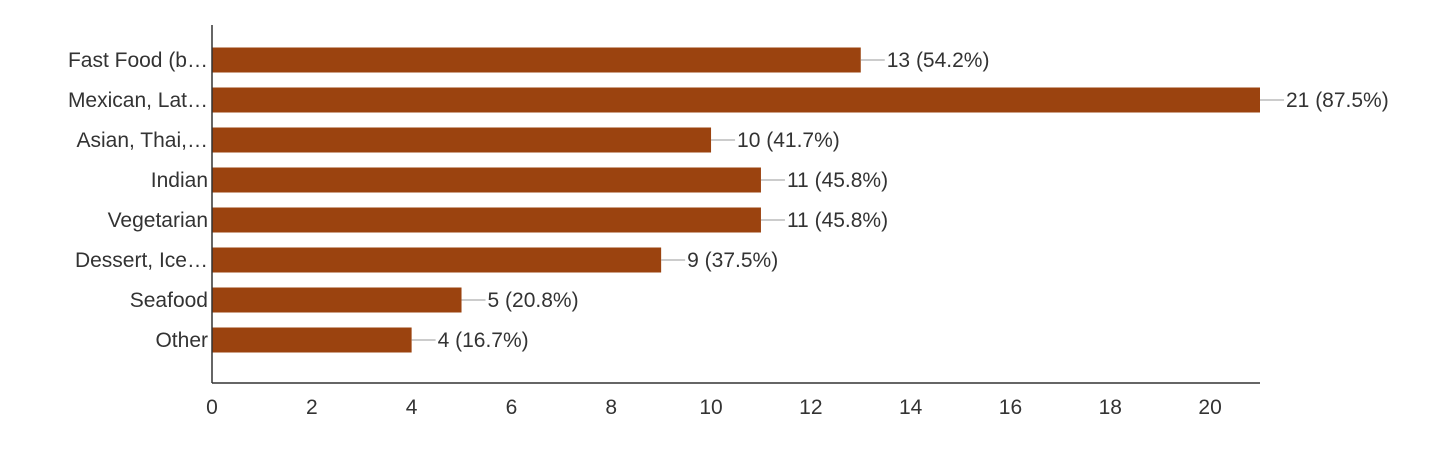  What do you see at coordinates (710, 407) in the screenshot?
I see `x-tick-label: 10` at bounding box center [710, 407].